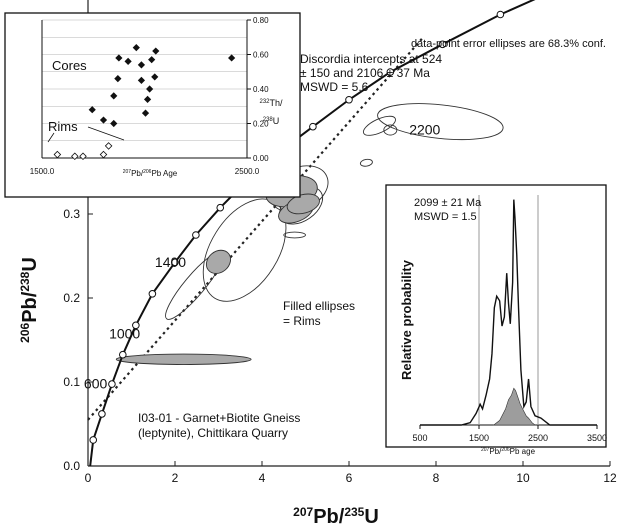 The width and height of the screenshot is (620, 529). What do you see at coordinates (213, 433) in the screenshot?
I see `sample-description: (leptynite), Chittikara Quarry` at bounding box center [213, 433].